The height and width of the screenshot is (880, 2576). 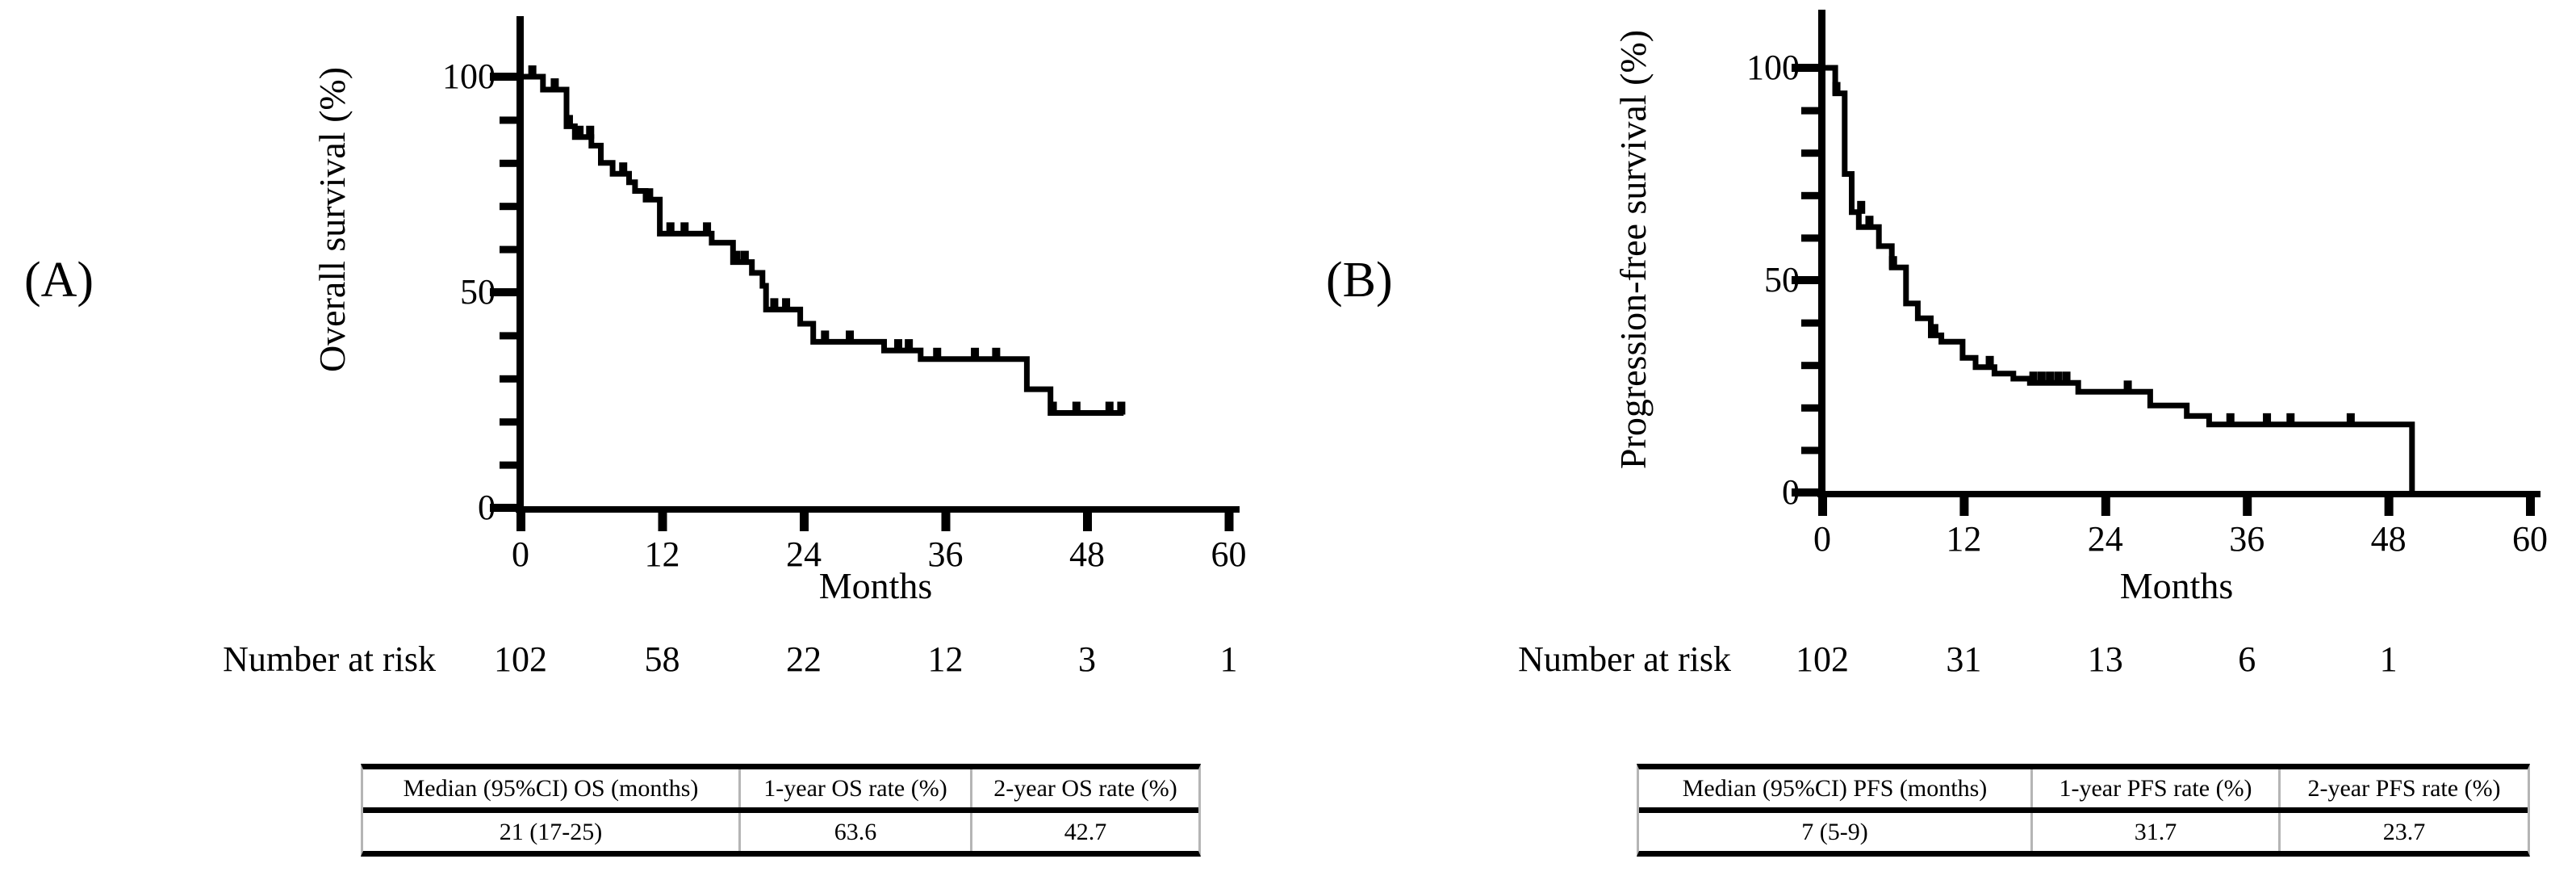 I want to click on number-at-risk-value: 3, so click(x=1087, y=659).